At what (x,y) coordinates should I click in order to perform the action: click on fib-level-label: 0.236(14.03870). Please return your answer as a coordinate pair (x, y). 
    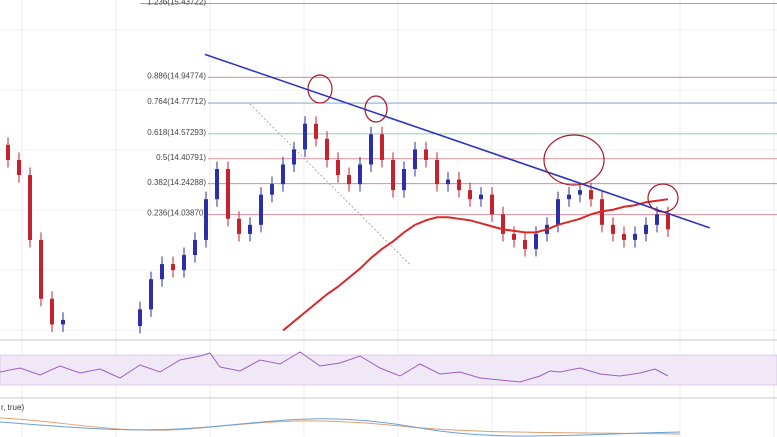
    Looking at the image, I should click on (176, 213).